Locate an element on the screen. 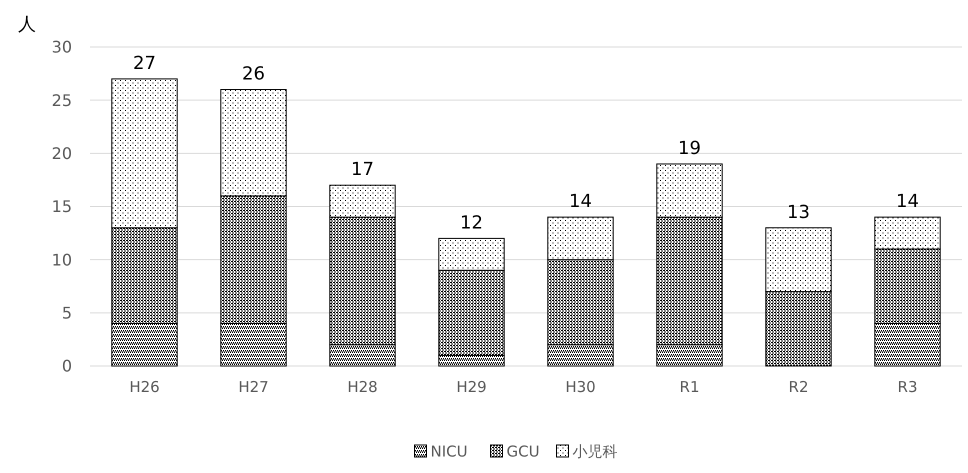 This screenshot has width=968, height=473. total-label: 27 is located at coordinates (144, 63).